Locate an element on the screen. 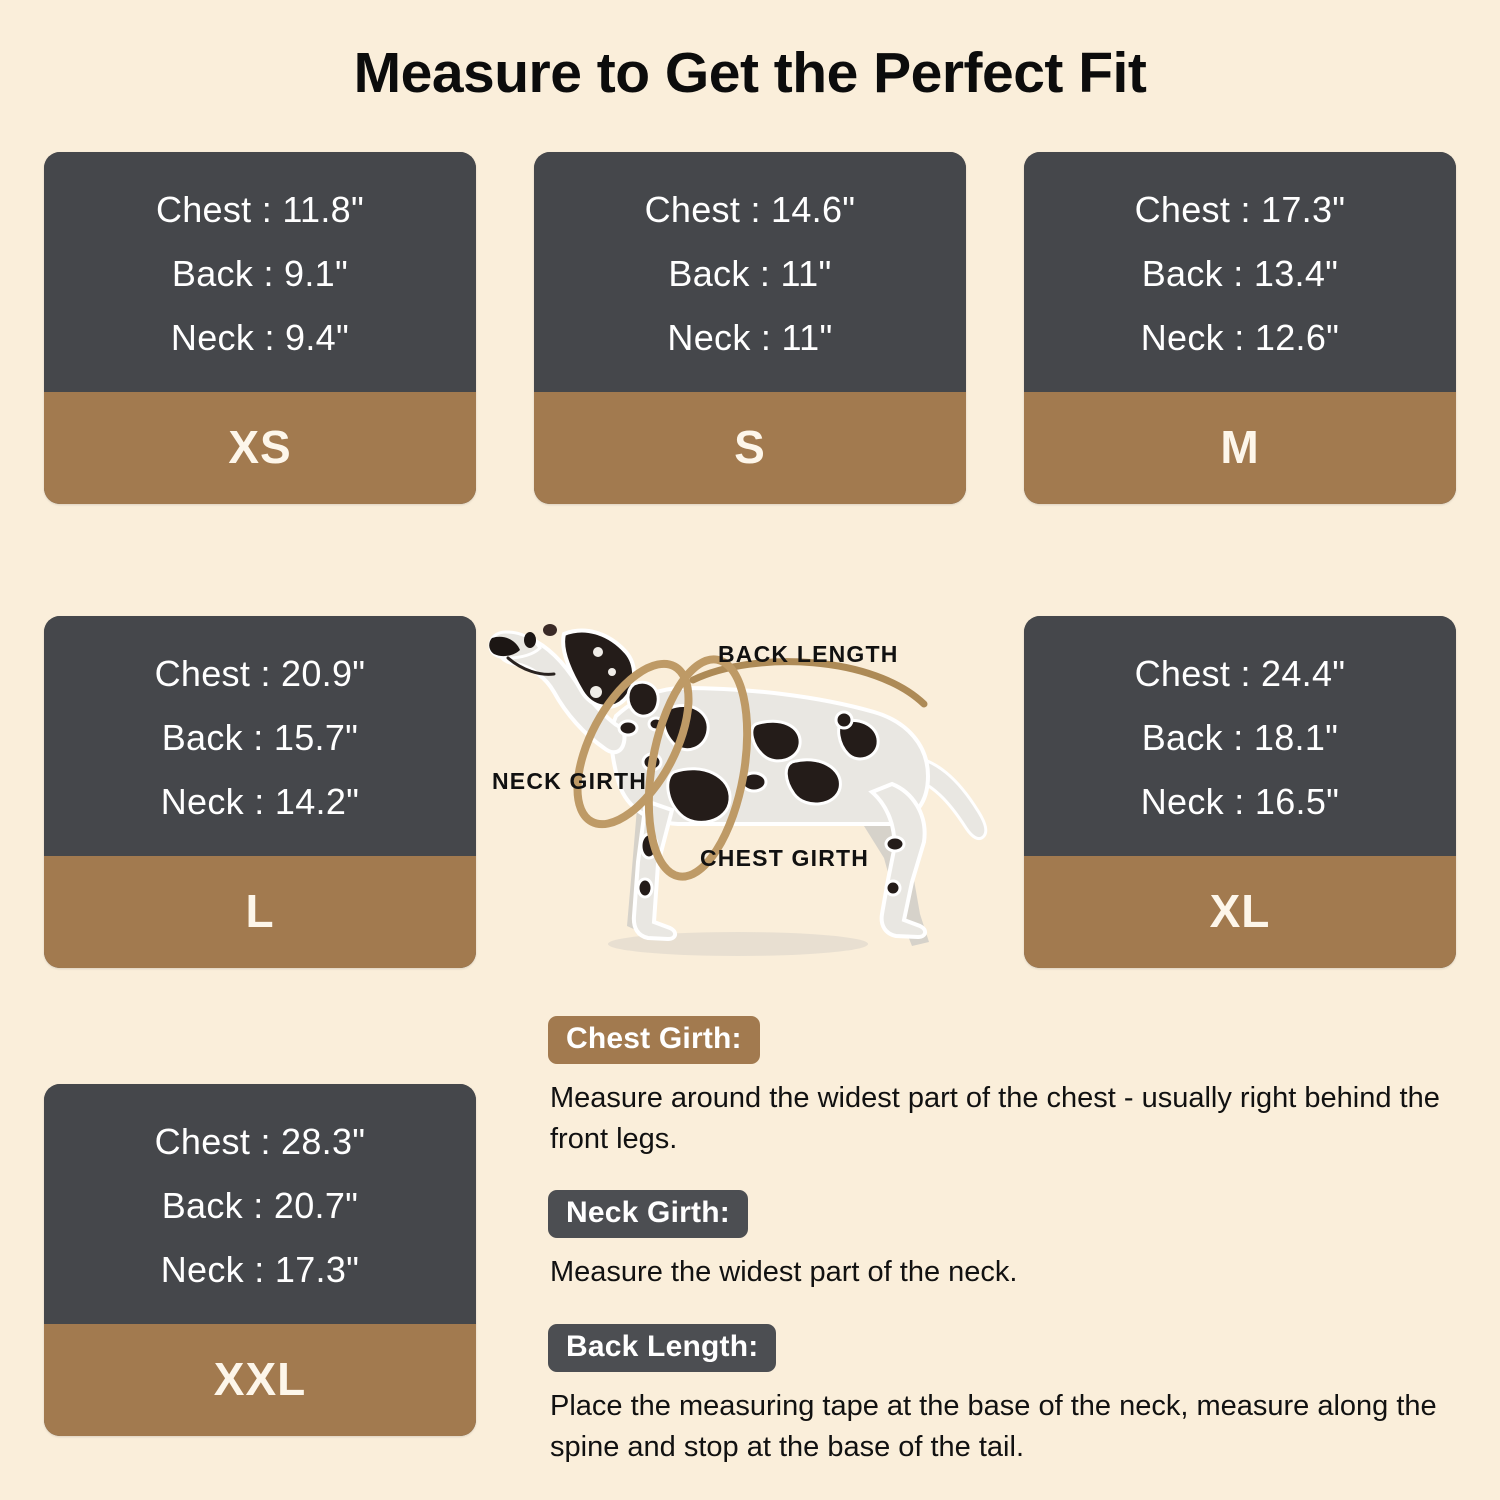  back-measurement: Back : 15.7" is located at coordinates (260, 737).